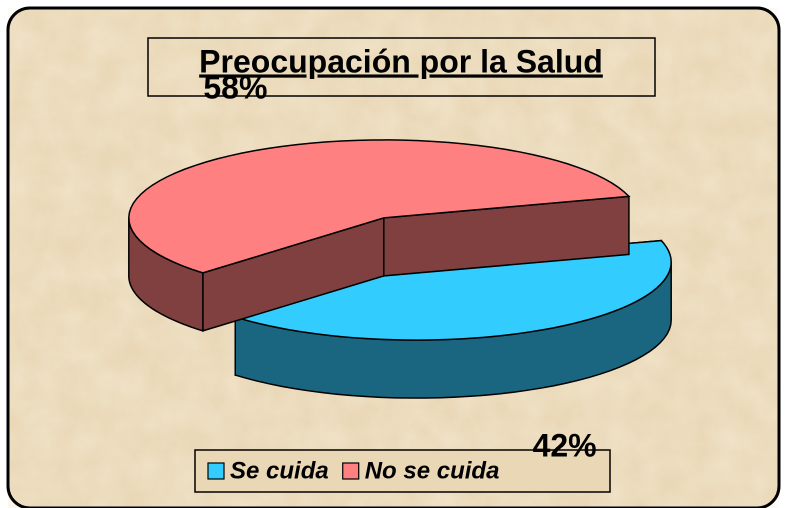 This screenshot has width=787, height=508. Describe the element at coordinates (235, 88) in the screenshot. I see `data-label: 58%` at that location.